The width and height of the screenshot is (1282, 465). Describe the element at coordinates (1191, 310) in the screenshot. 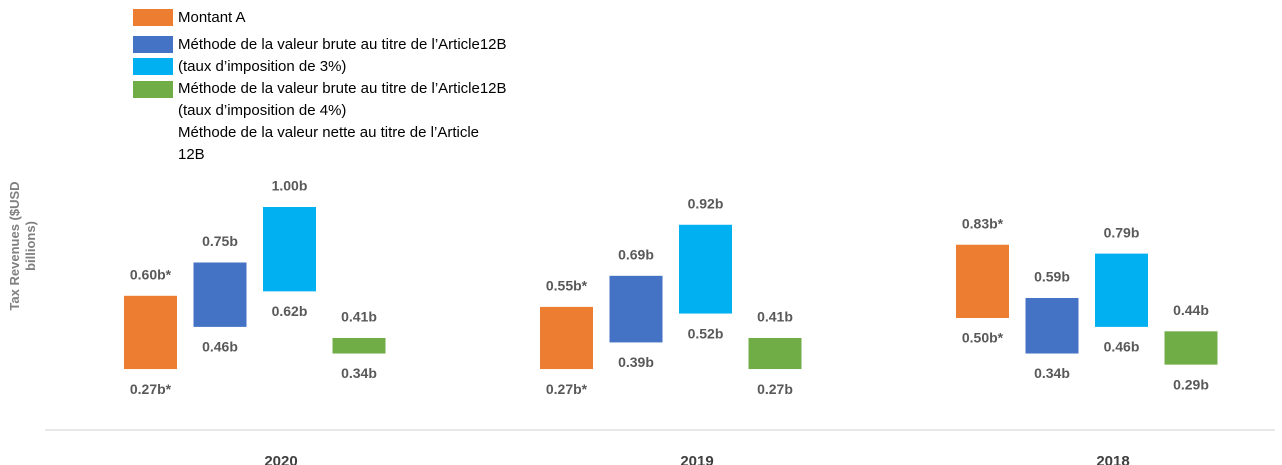

I see `data-label: 0.44b` at that location.